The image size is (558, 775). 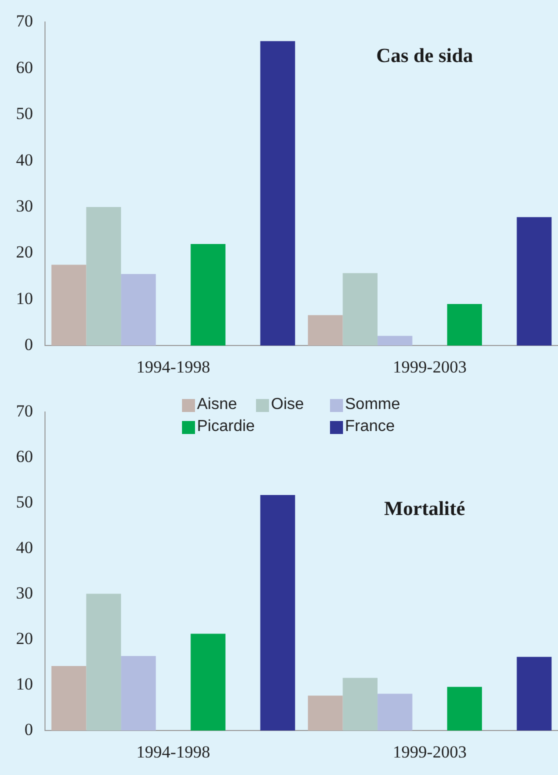 I want to click on legend-label: Picardie, so click(x=226, y=427).